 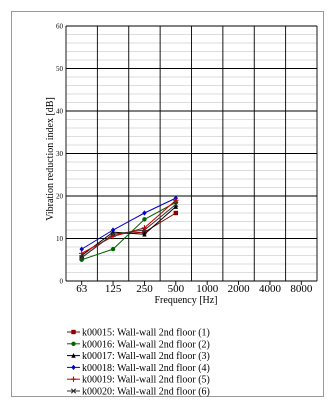 I want to click on x-tick-label: 125, so click(x=113, y=289).